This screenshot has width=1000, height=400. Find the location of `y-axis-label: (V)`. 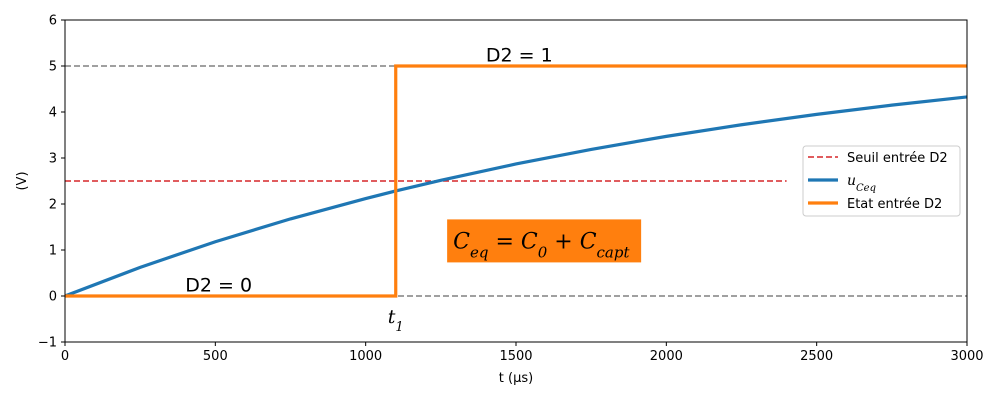

y-axis-label: (V) is located at coordinates (22, 180).